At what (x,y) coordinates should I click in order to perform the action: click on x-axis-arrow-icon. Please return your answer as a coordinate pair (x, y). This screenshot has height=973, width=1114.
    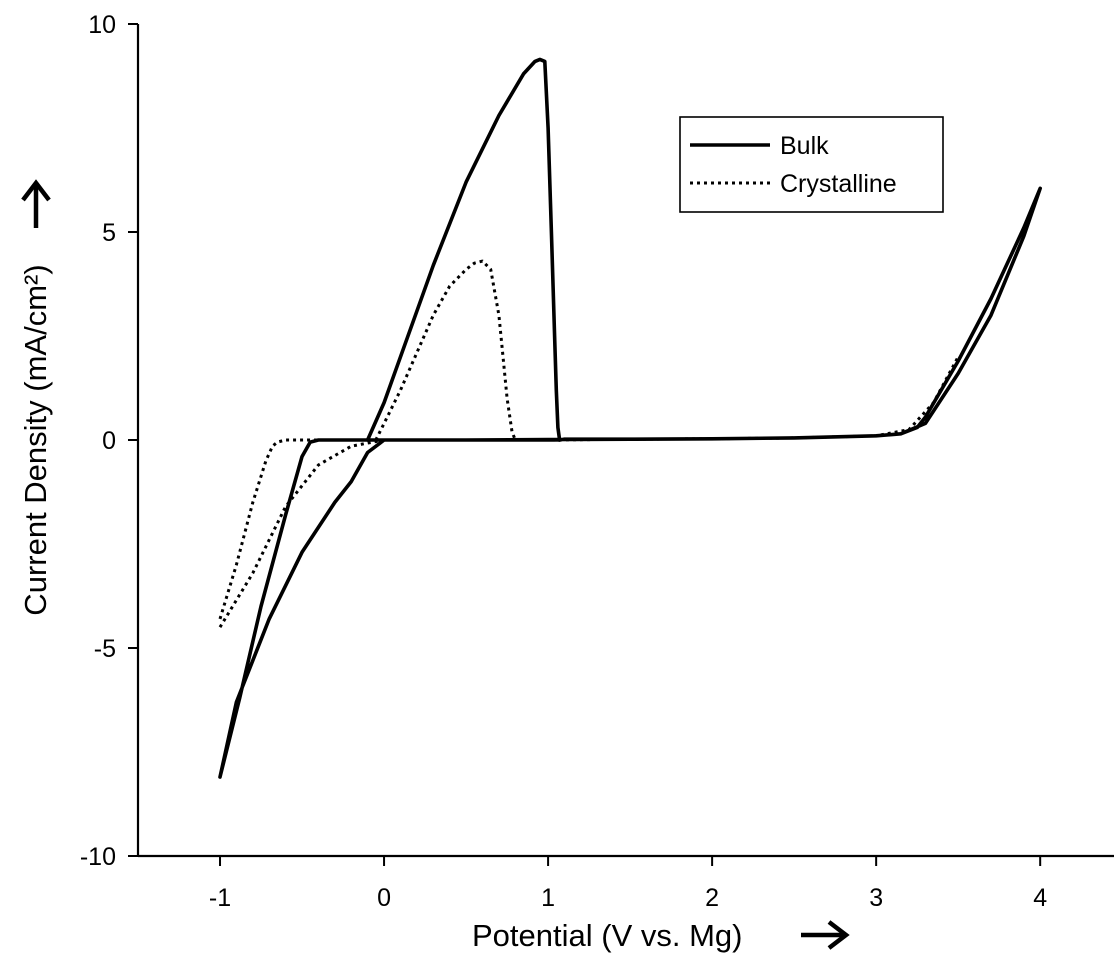
    Looking at the image, I should click on (825, 935).